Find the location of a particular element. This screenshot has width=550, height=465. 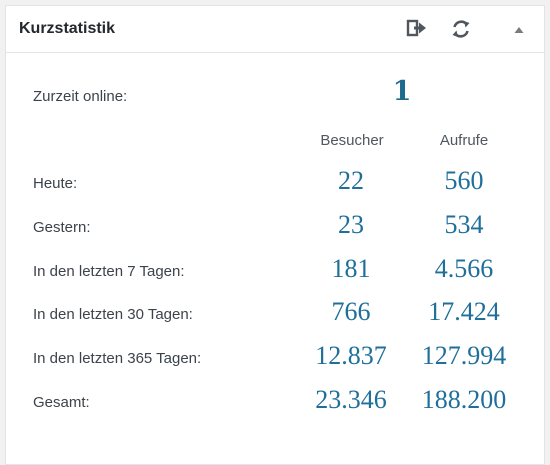

views-value: 188.200 is located at coordinates (464, 399).